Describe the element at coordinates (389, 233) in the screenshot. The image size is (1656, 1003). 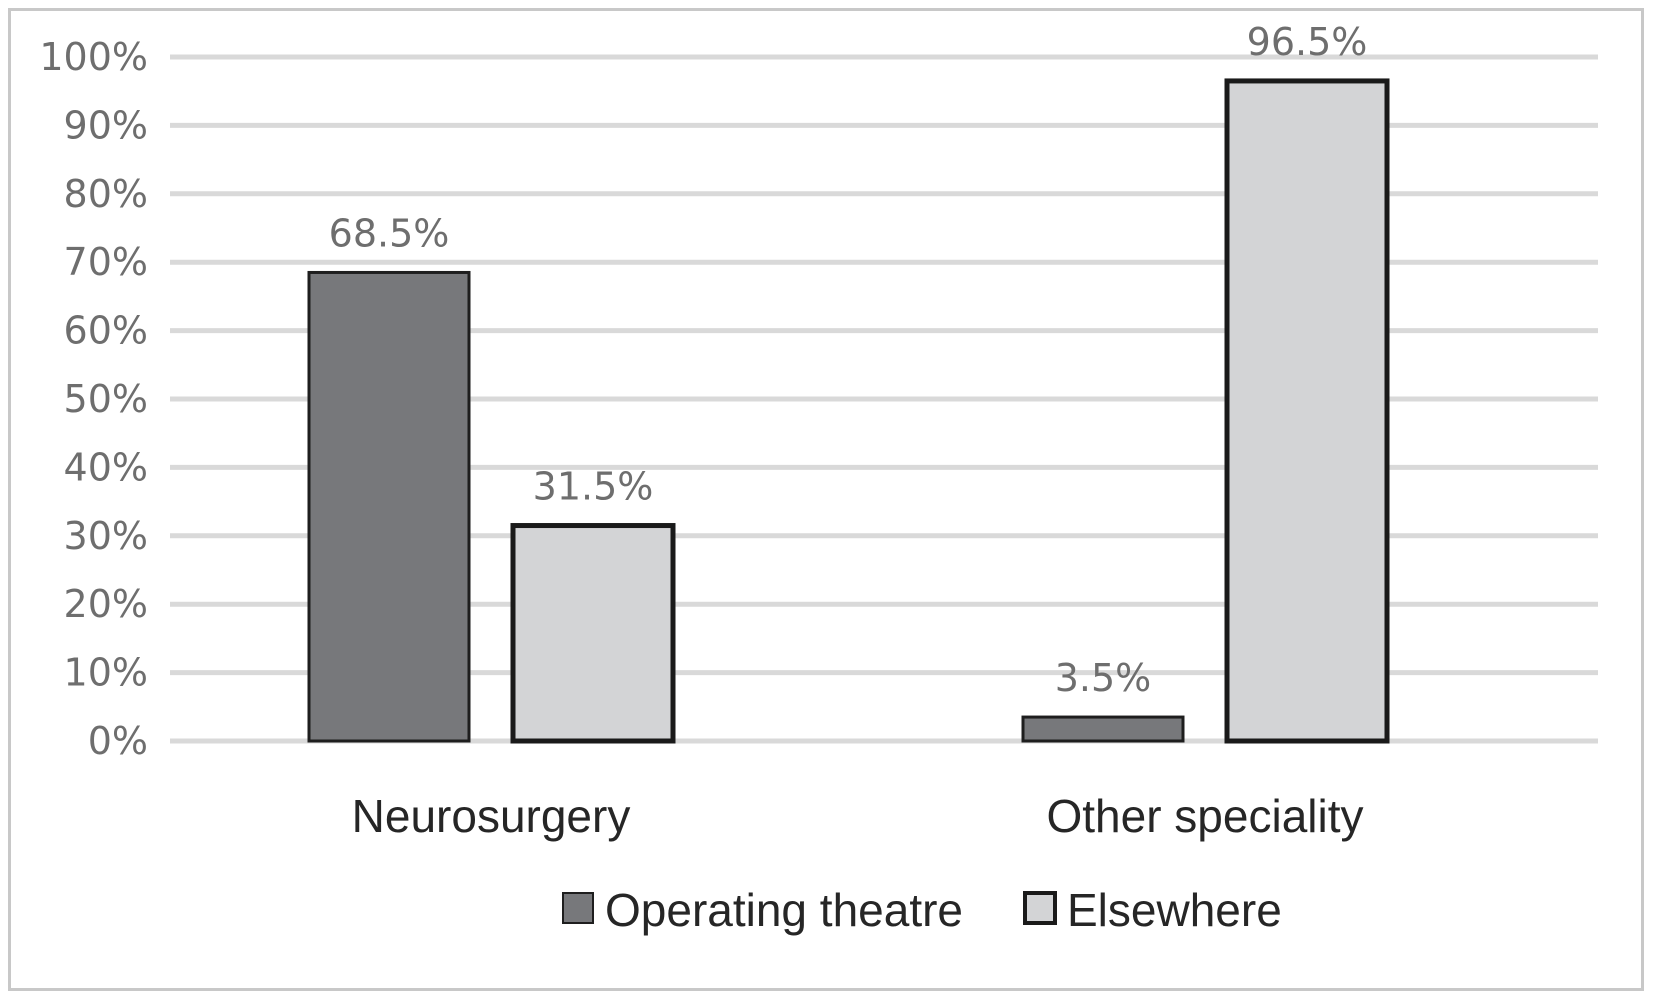
I see `data-label: 68.5%` at that location.